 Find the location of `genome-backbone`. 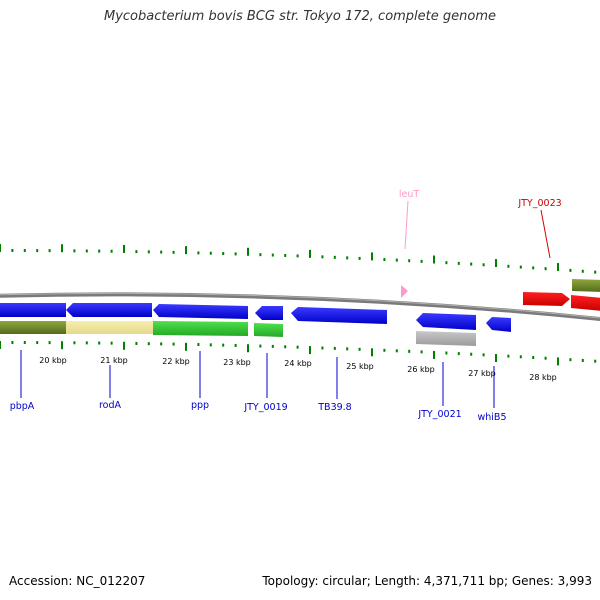

genome-backbone is located at coordinates (300, 307).